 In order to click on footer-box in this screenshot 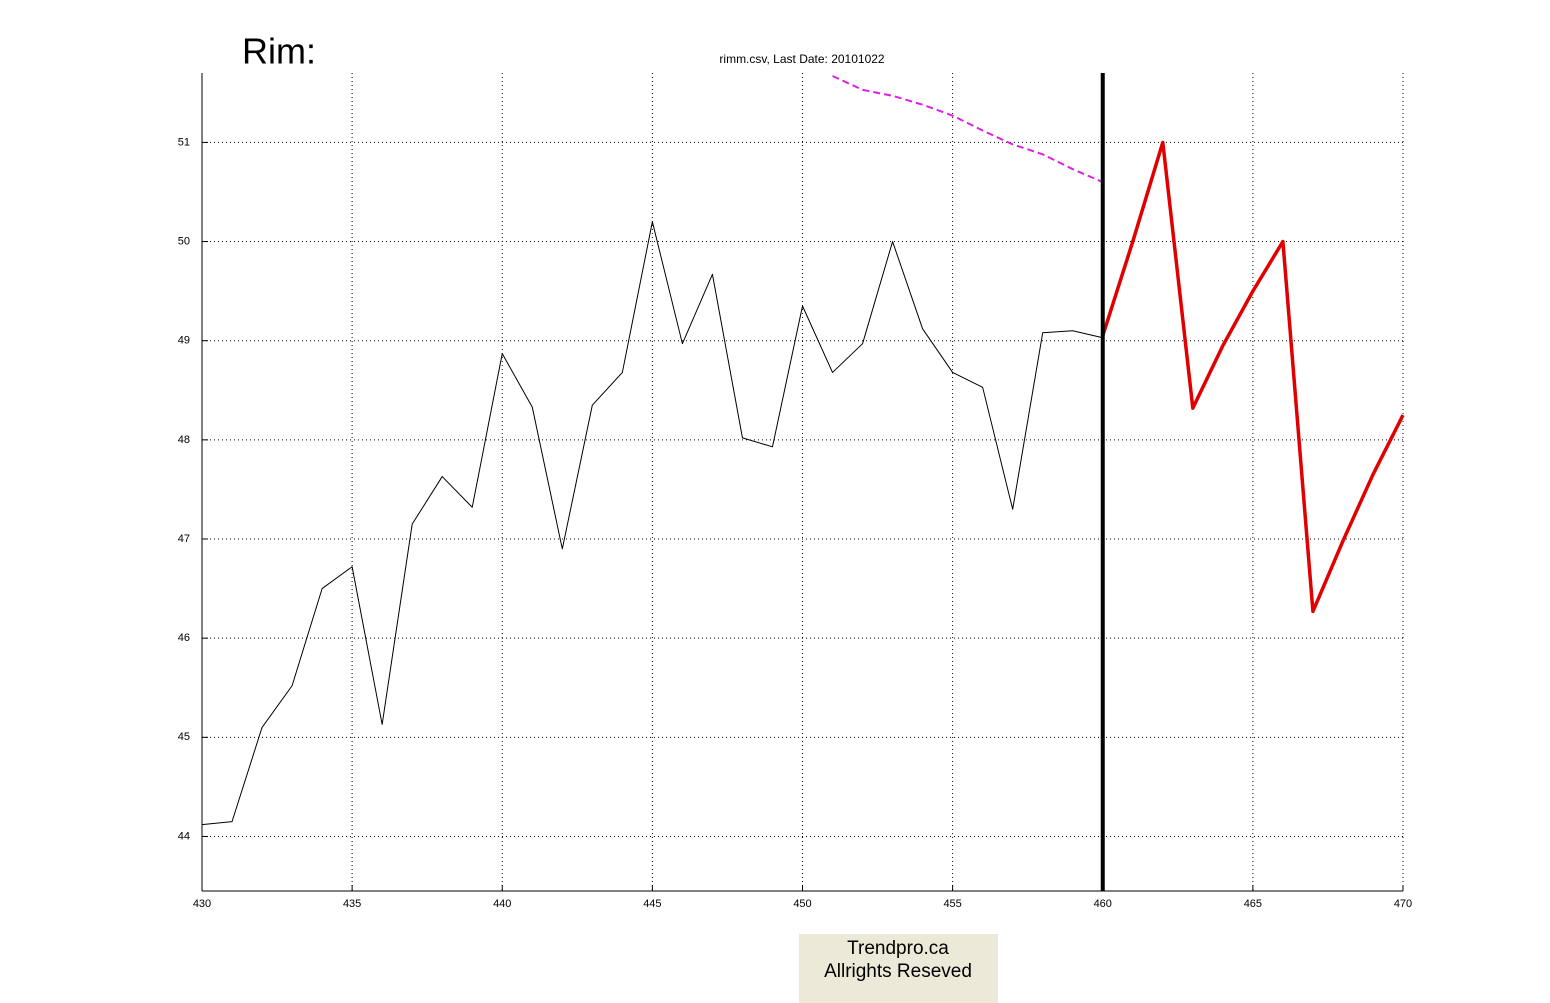, I will do `click(898, 968)`.